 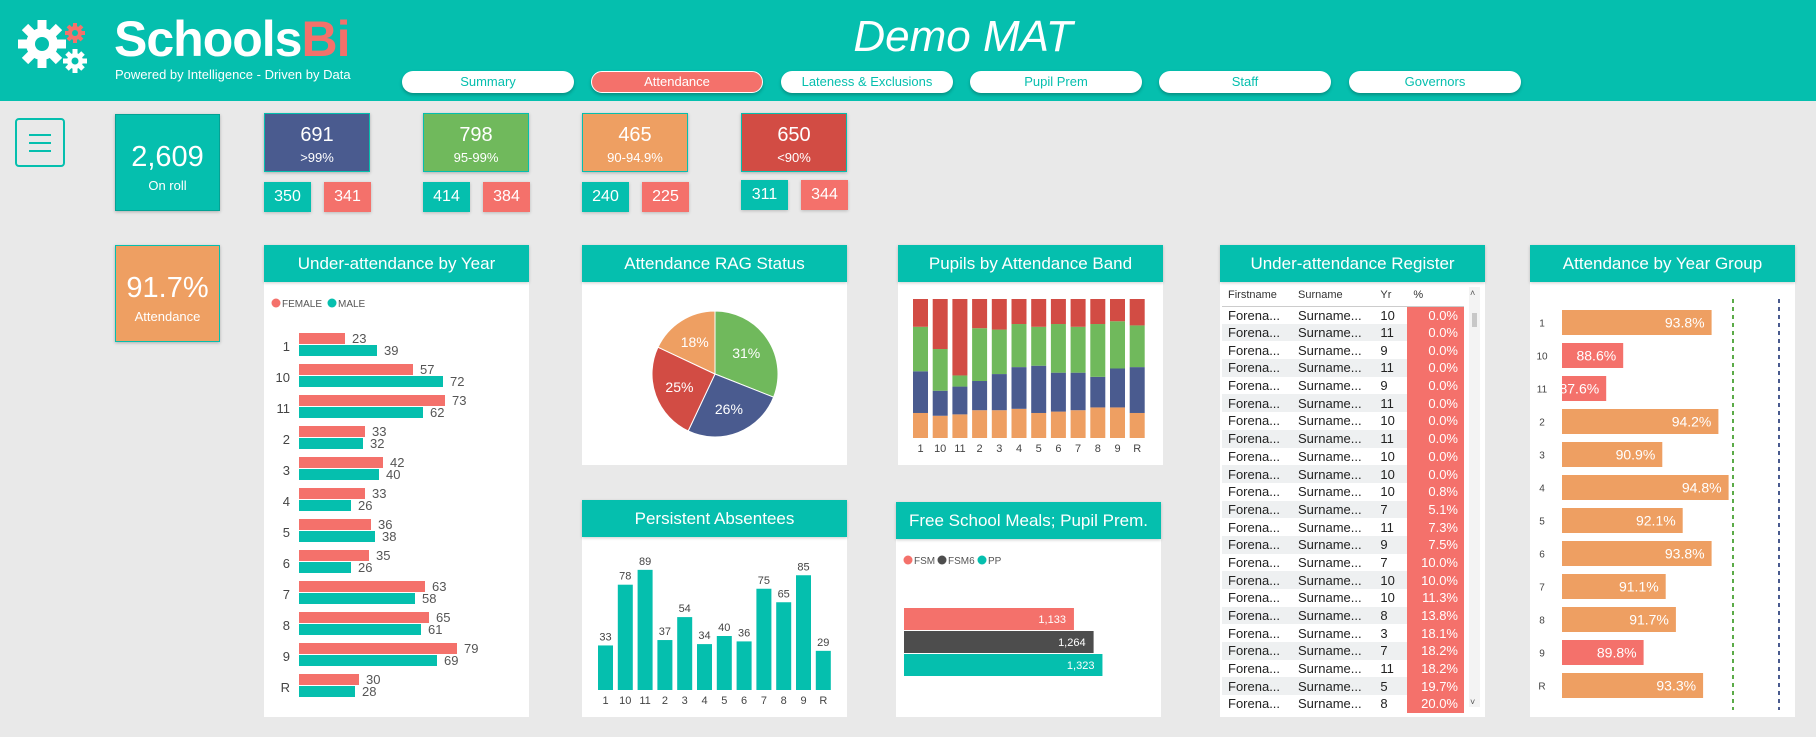 I want to click on table-row: Forena... Surname... 8 20.0%, so click(x=1343, y=704).